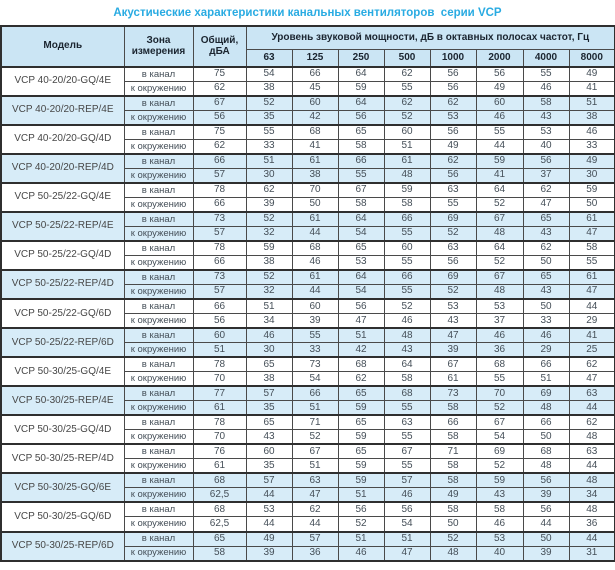  What do you see at coordinates (591, 190) in the screenshot?
I see `freq-8000-cell: 59` at bounding box center [591, 190].